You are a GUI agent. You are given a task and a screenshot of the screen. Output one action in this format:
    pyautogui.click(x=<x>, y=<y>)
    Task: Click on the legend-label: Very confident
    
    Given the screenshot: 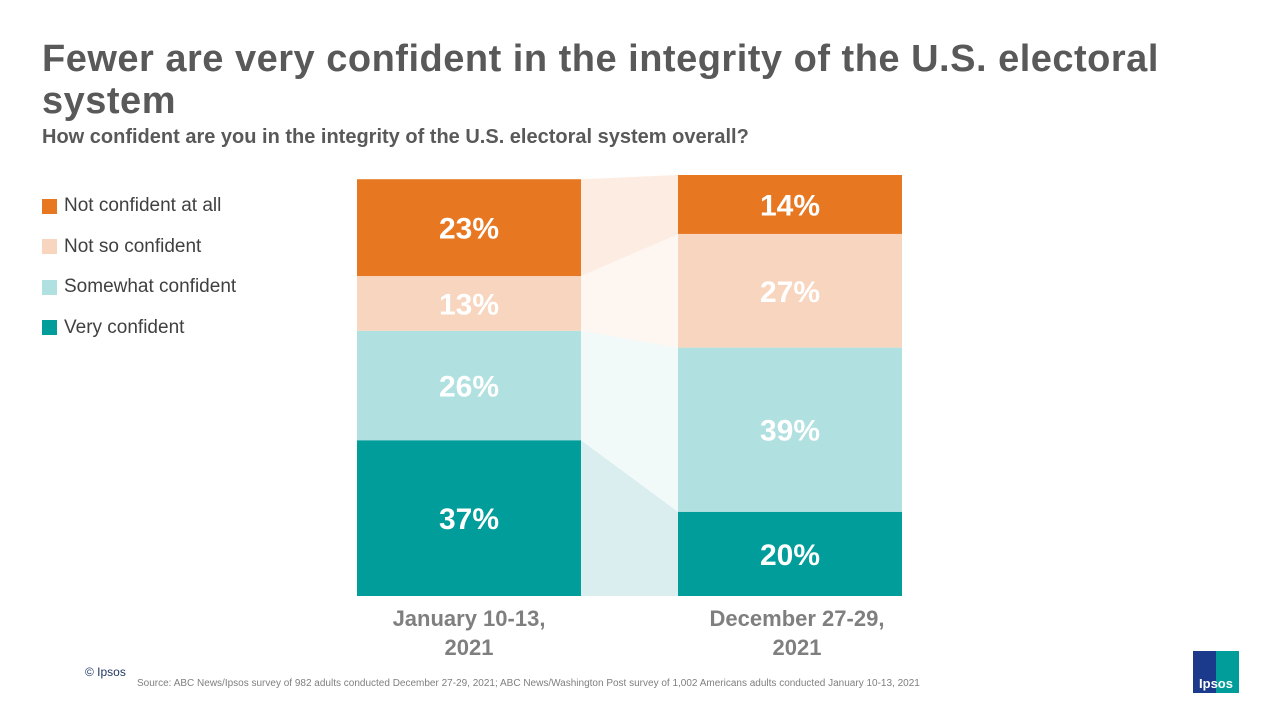 What is the action you would take?
    pyautogui.click(x=124, y=327)
    